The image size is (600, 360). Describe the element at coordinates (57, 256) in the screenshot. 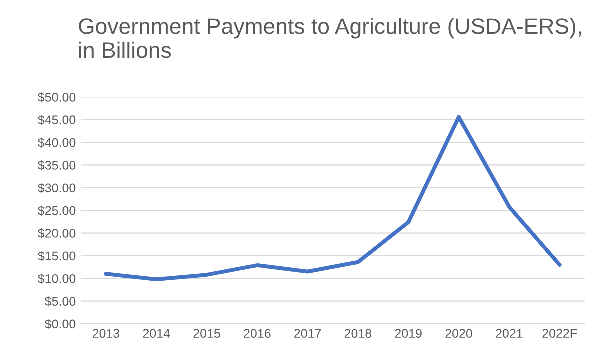

I see `y-tick-label: $15.00` at that location.